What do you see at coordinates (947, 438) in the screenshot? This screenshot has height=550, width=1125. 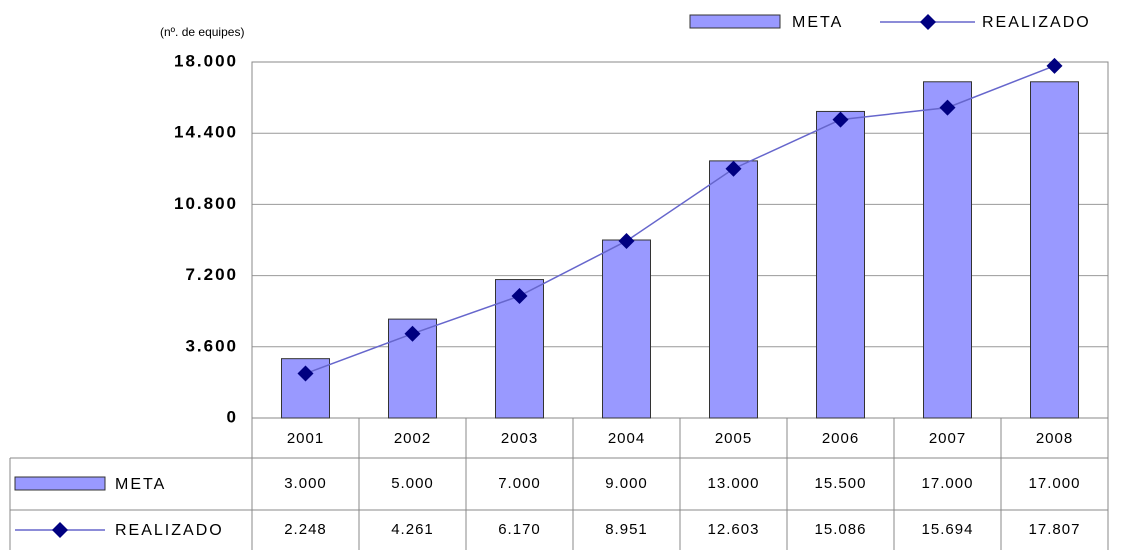 I see `x-tick-label: 2007` at bounding box center [947, 438].